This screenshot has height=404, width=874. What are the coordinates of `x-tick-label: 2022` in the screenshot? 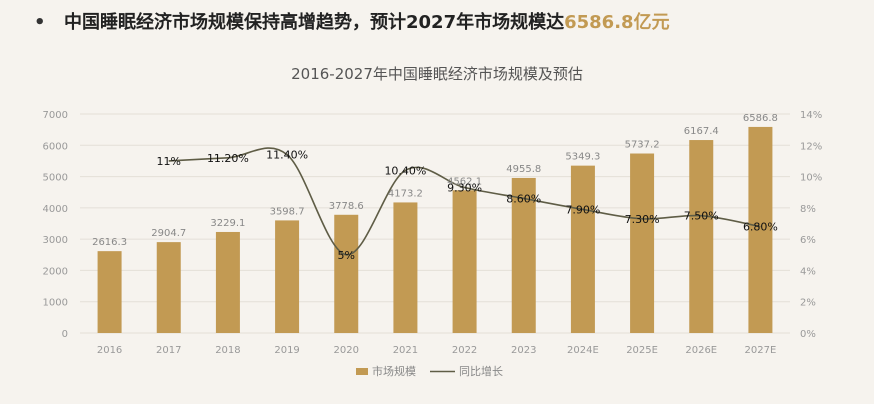 It's located at (464, 350).